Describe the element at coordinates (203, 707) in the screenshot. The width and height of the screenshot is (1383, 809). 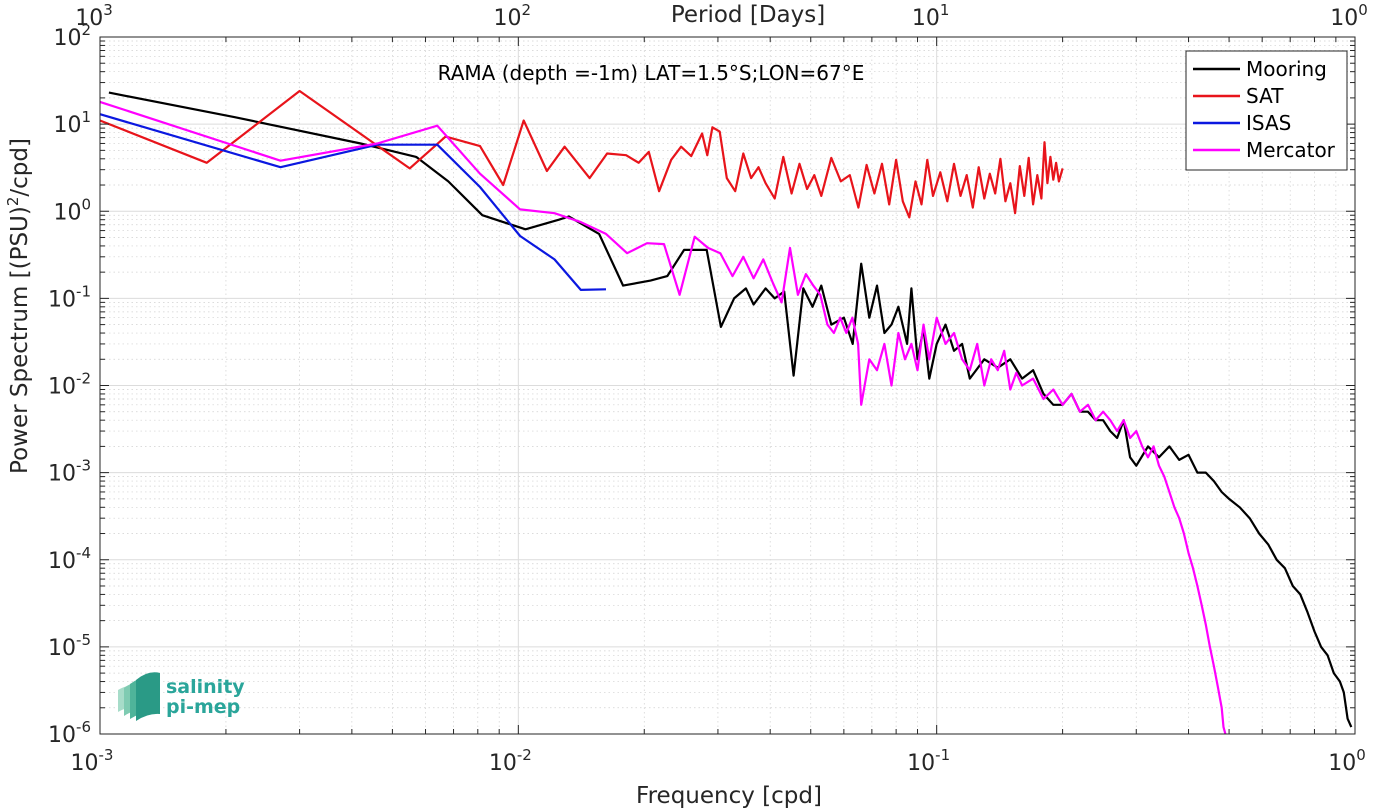
I see `logo-text-pimep: pi-mep` at that location.